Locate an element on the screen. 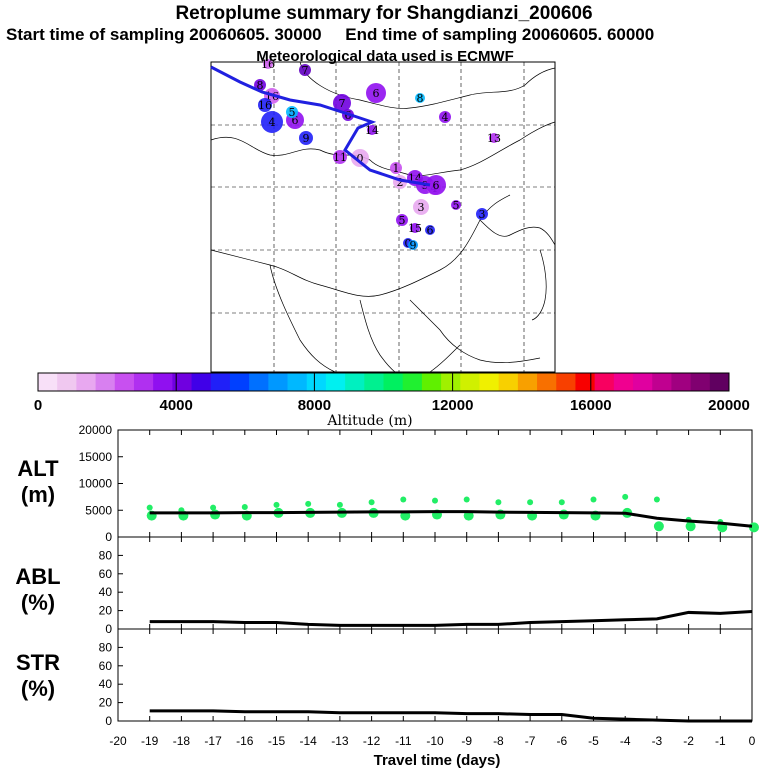 This screenshot has height=768, width=768. x-tick-label: -4 is located at coordinates (625, 741).